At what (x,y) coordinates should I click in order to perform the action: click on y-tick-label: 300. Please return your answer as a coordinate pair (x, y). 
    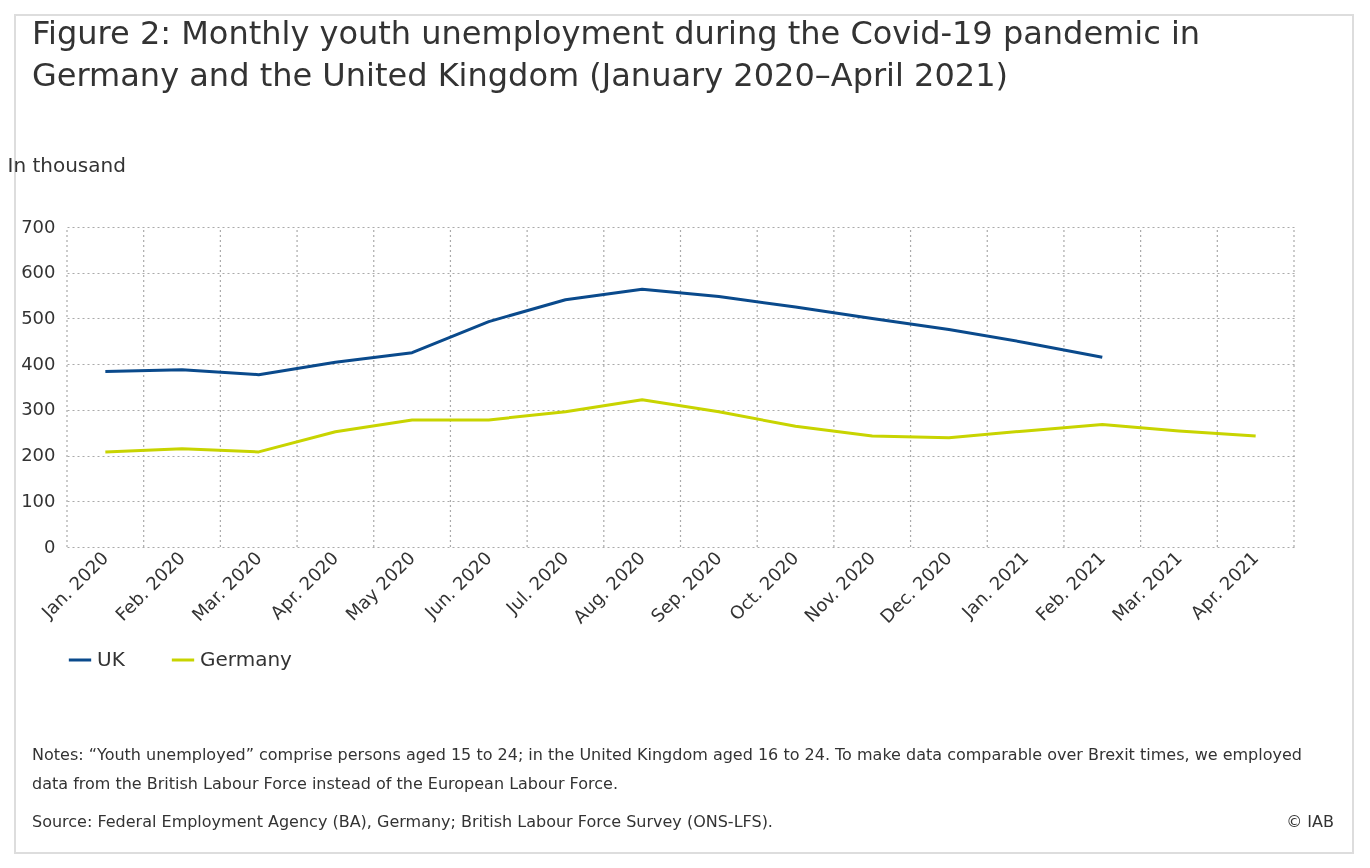
    Looking at the image, I should click on (38, 409).